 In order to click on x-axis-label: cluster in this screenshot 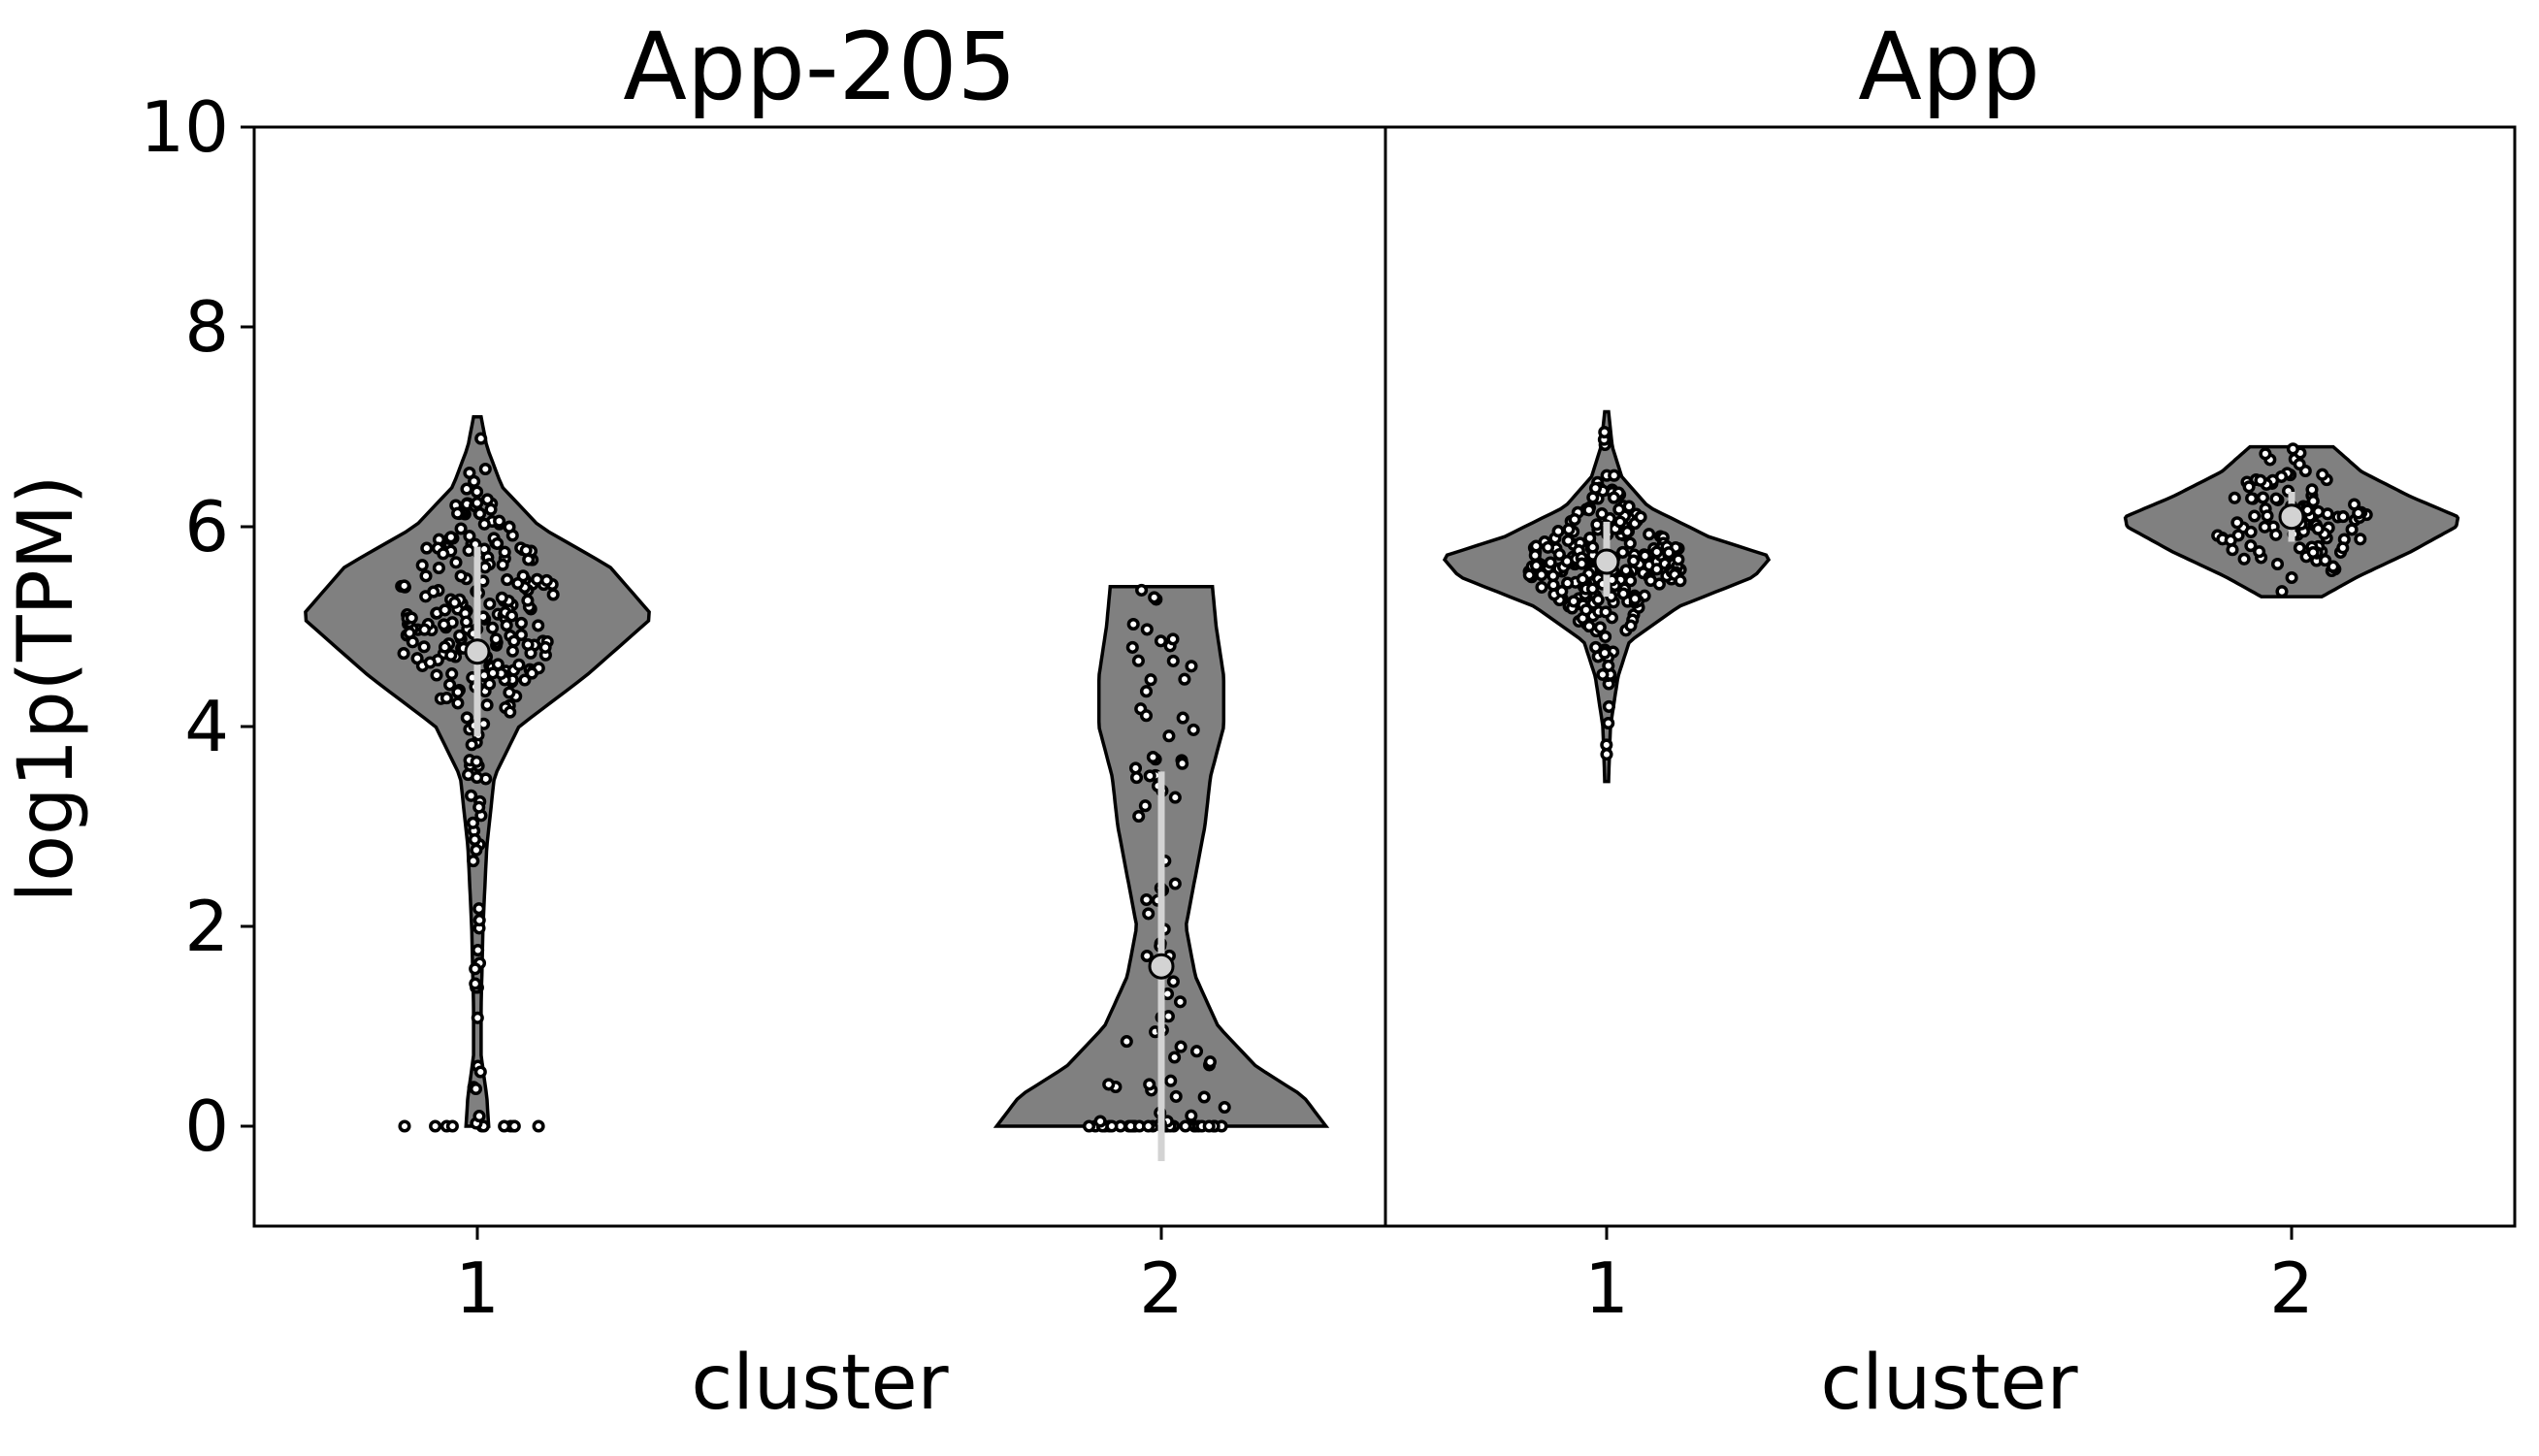, I will do `click(1949, 1383)`.